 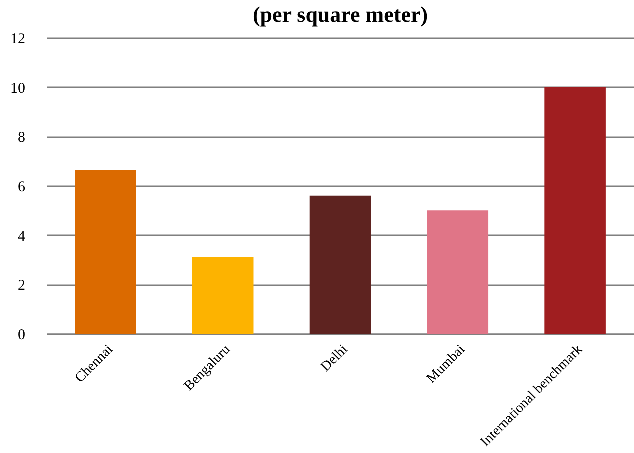 I want to click on y-tick-label: 4, so click(x=22, y=236).